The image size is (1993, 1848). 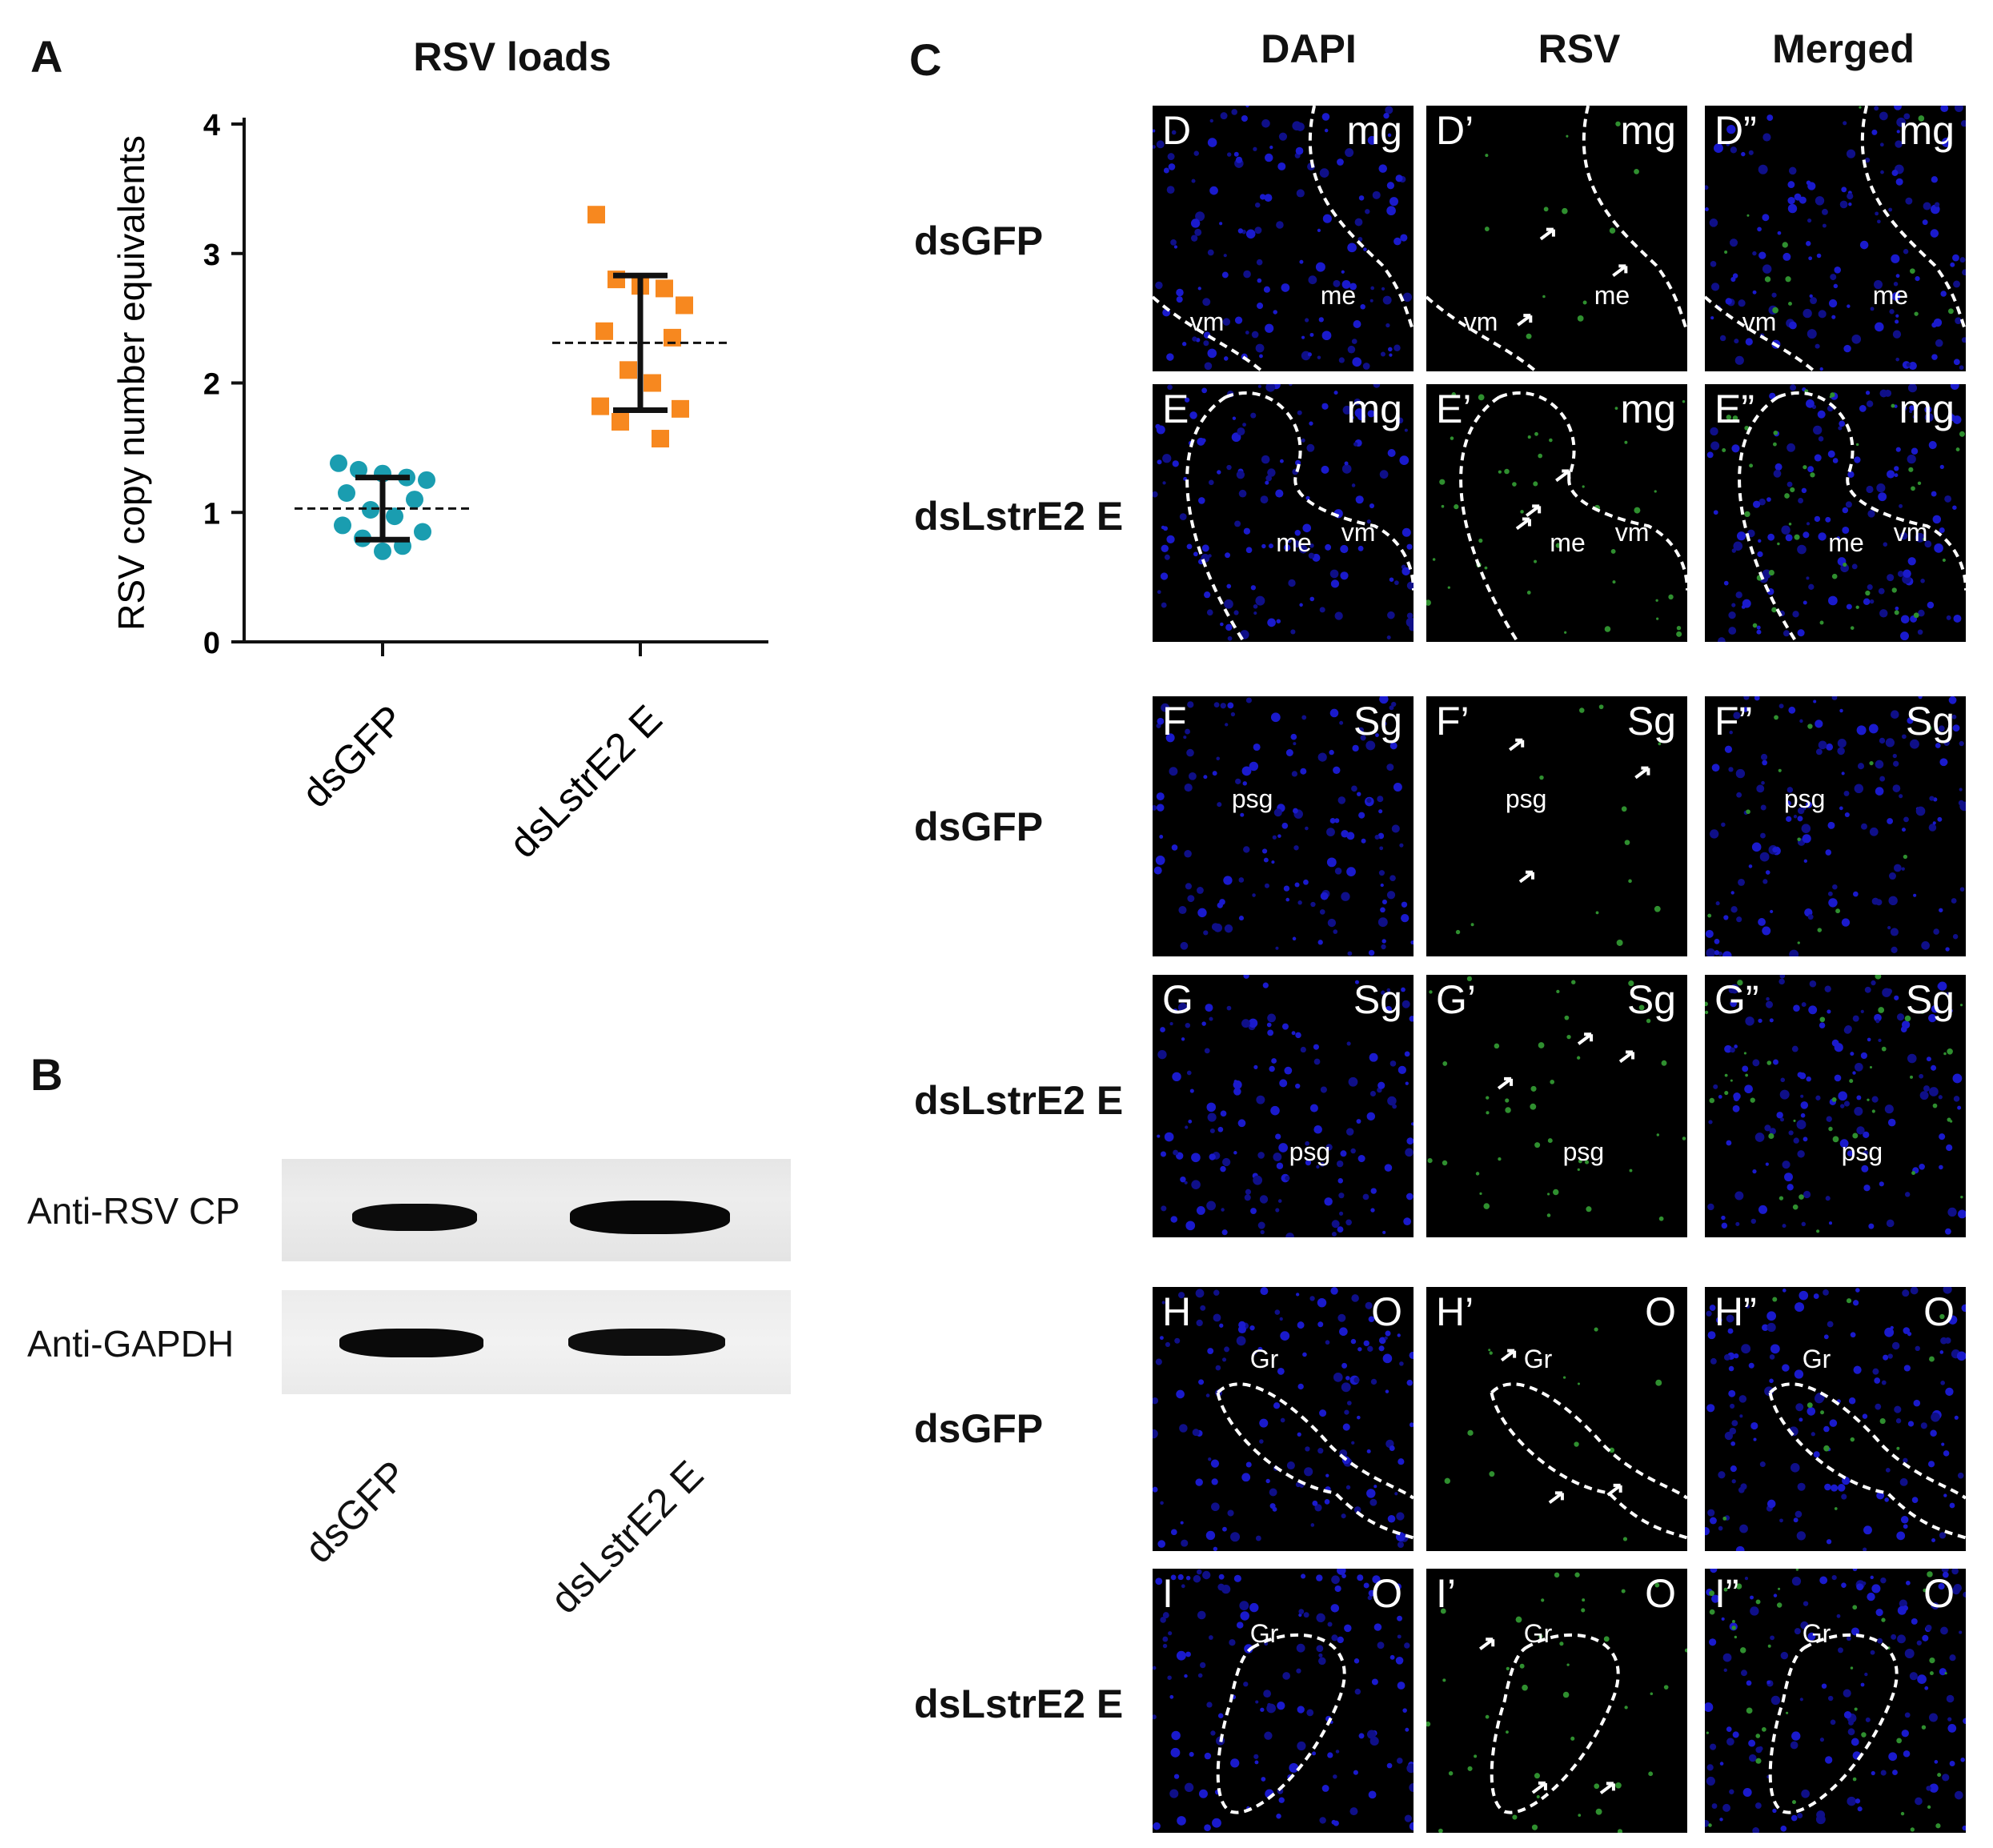 What do you see at coordinates (979, 240) in the screenshot?
I see `row-label: dsGFP` at bounding box center [979, 240].